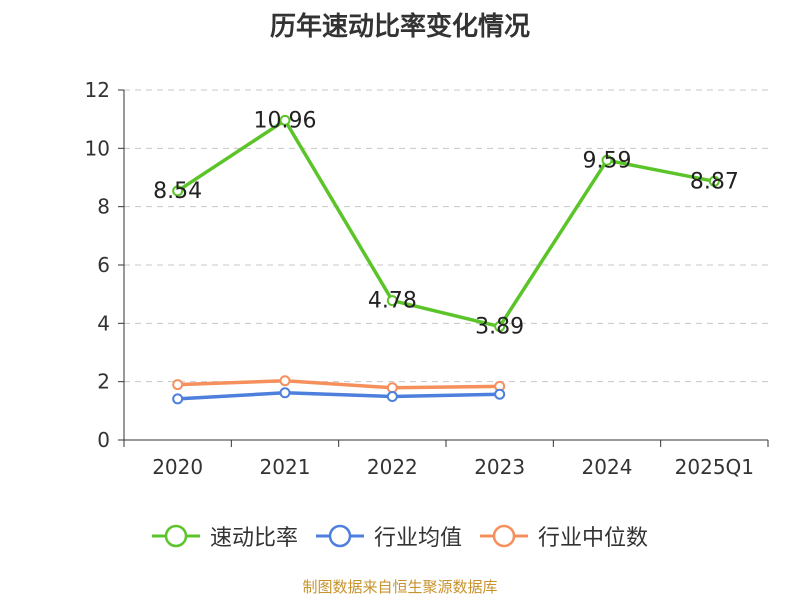 The image size is (800, 600). Describe the element at coordinates (103, 207) in the screenshot. I see `y-tick-label: 8` at that location.